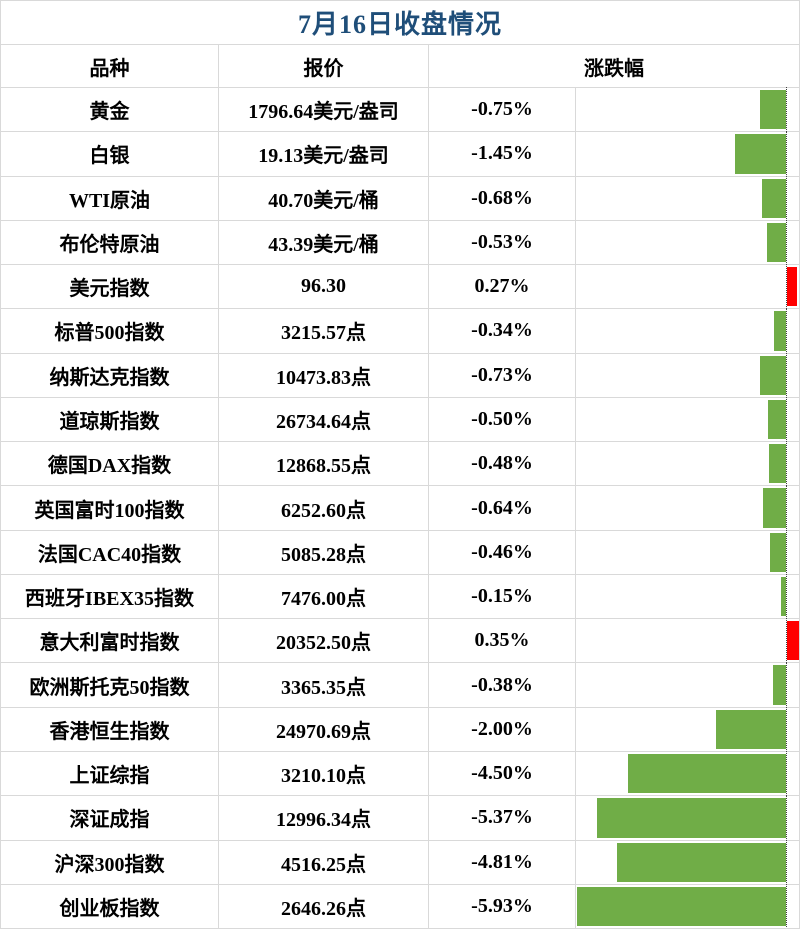 The image size is (800, 929). I want to click on instrument-name: 黄金, so click(110, 110).